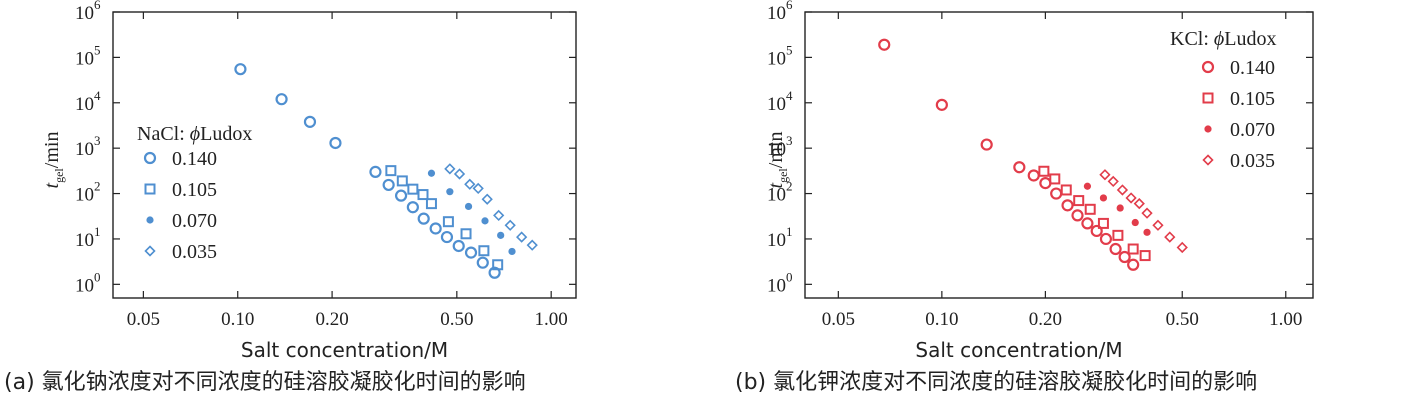  What do you see at coordinates (1045, 319) in the screenshot?
I see `x-tick-label: 0.20` at bounding box center [1045, 319].